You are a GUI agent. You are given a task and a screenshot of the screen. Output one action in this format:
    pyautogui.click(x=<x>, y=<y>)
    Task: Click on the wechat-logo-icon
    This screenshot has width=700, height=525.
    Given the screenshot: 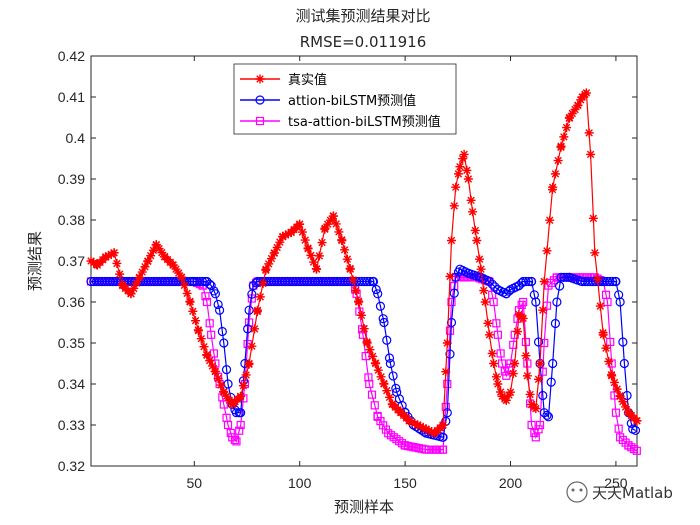 What is the action you would take?
    pyautogui.click(x=577, y=492)
    